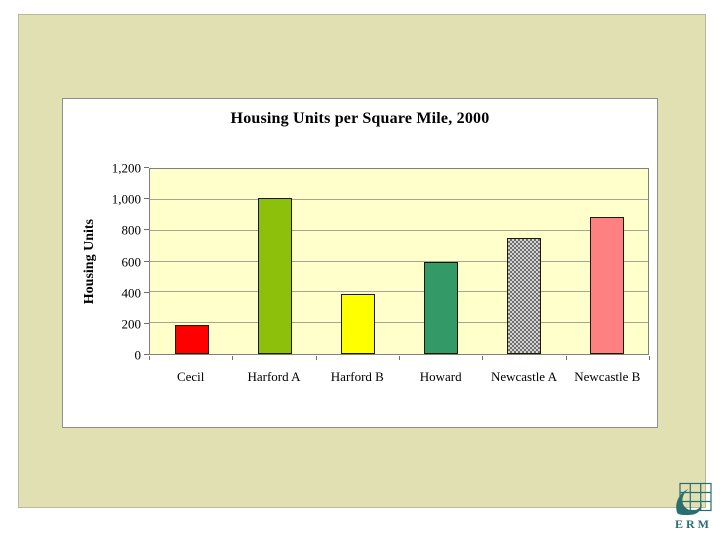 The height and width of the screenshot is (540, 720). What do you see at coordinates (191, 339) in the screenshot?
I see `bar-cecil` at bounding box center [191, 339].